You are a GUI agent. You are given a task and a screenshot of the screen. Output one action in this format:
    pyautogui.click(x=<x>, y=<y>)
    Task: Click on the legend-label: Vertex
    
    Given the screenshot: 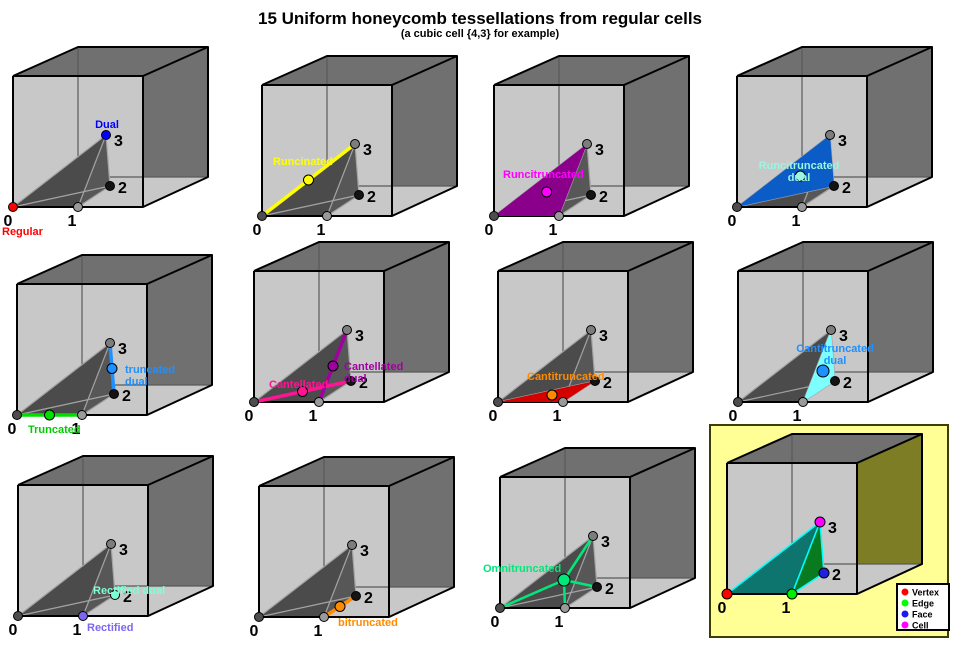 What is the action you would take?
    pyautogui.click(x=925, y=593)
    